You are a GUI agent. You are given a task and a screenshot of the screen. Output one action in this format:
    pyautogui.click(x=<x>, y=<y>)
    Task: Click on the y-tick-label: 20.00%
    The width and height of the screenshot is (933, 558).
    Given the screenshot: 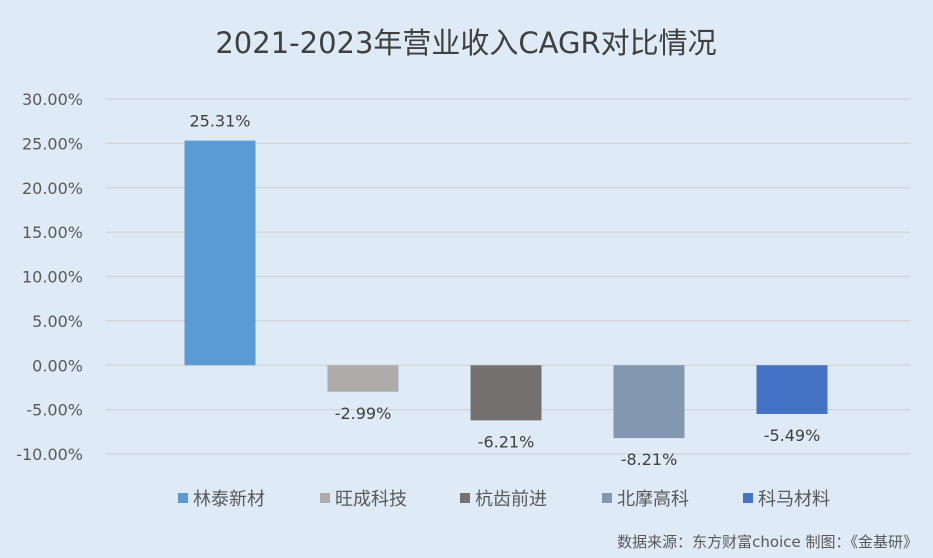 What is the action you would take?
    pyautogui.click(x=52, y=188)
    